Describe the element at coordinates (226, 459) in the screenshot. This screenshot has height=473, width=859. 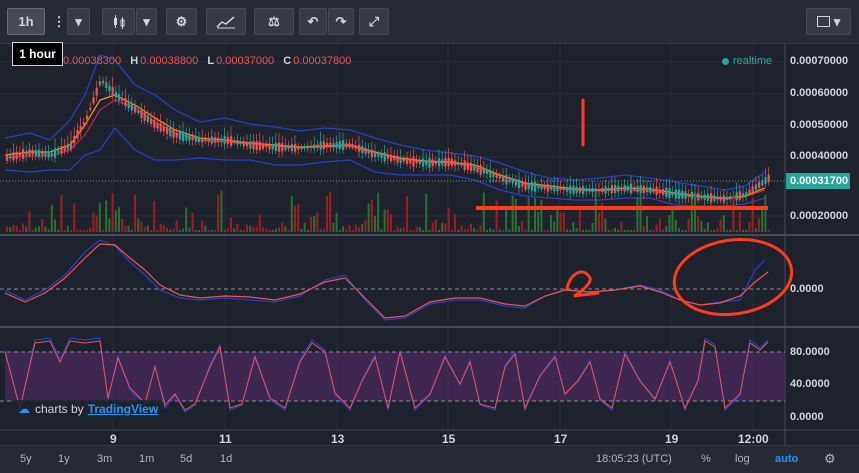
I see `range-1d-button: 1d` at that location.